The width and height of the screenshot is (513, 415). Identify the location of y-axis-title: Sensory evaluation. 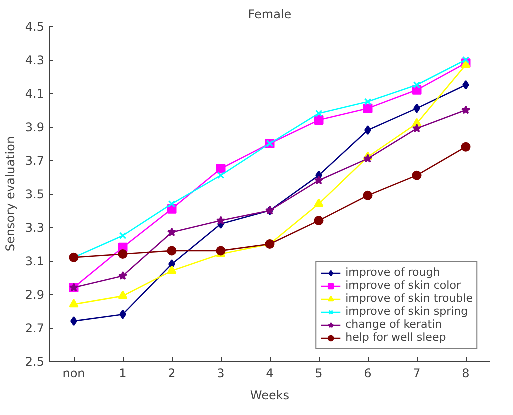
(10, 194).